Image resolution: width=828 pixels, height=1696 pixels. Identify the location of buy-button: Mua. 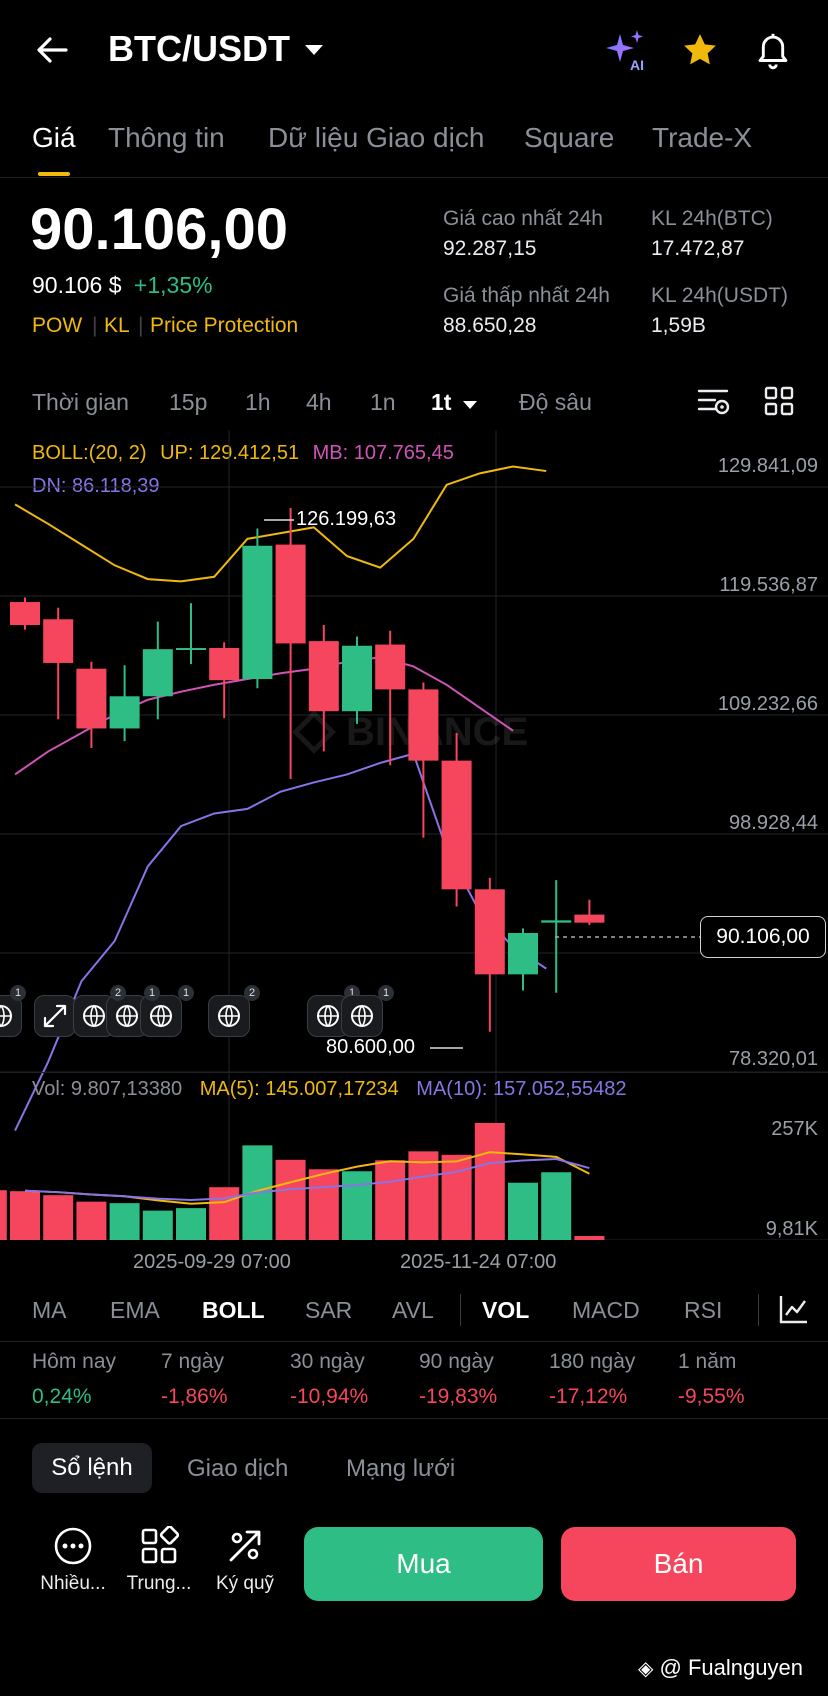
(423, 1564).